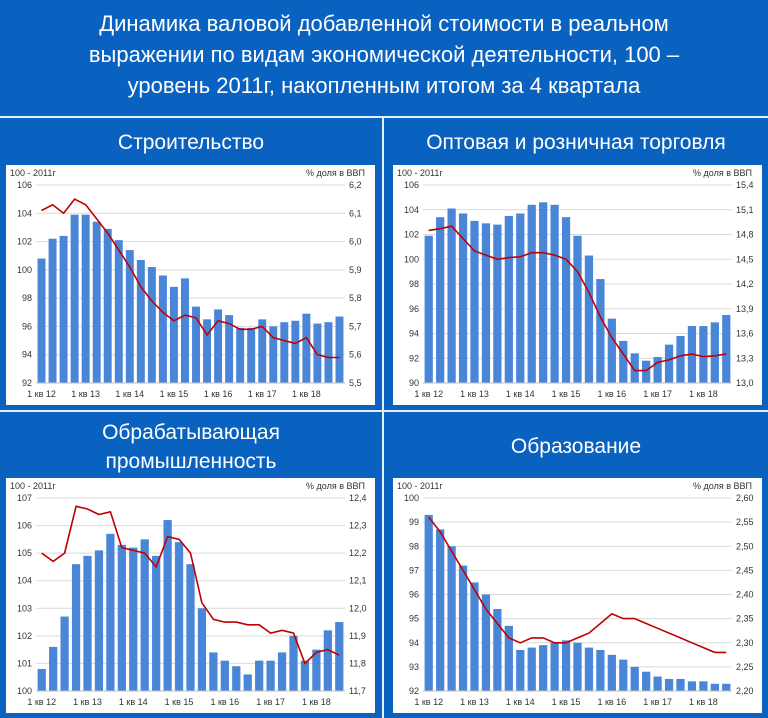 Image resolution: width=768 pixels, height=718 pixels. What do you see at coordinates (179, 702) in the screenshot?
I see `manufacturing-x-tick: 1 кв 15` at bounding box center [179, 702].